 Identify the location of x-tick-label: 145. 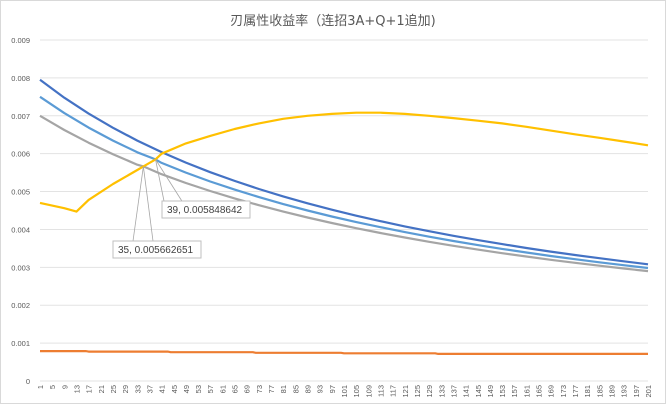
(478, 391).